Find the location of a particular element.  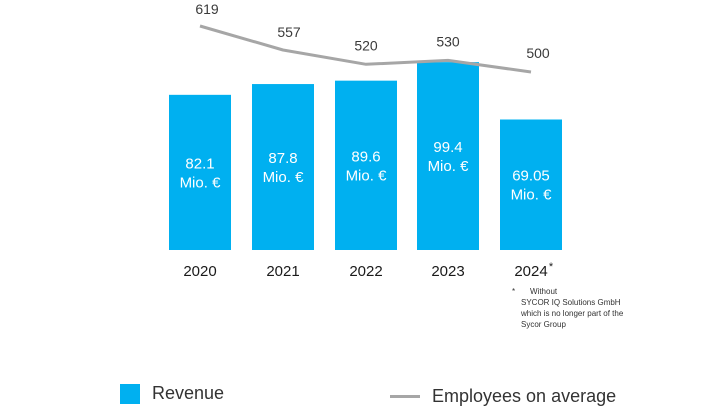

year-tick-label: 2024 is located at coordinates (530, 271).